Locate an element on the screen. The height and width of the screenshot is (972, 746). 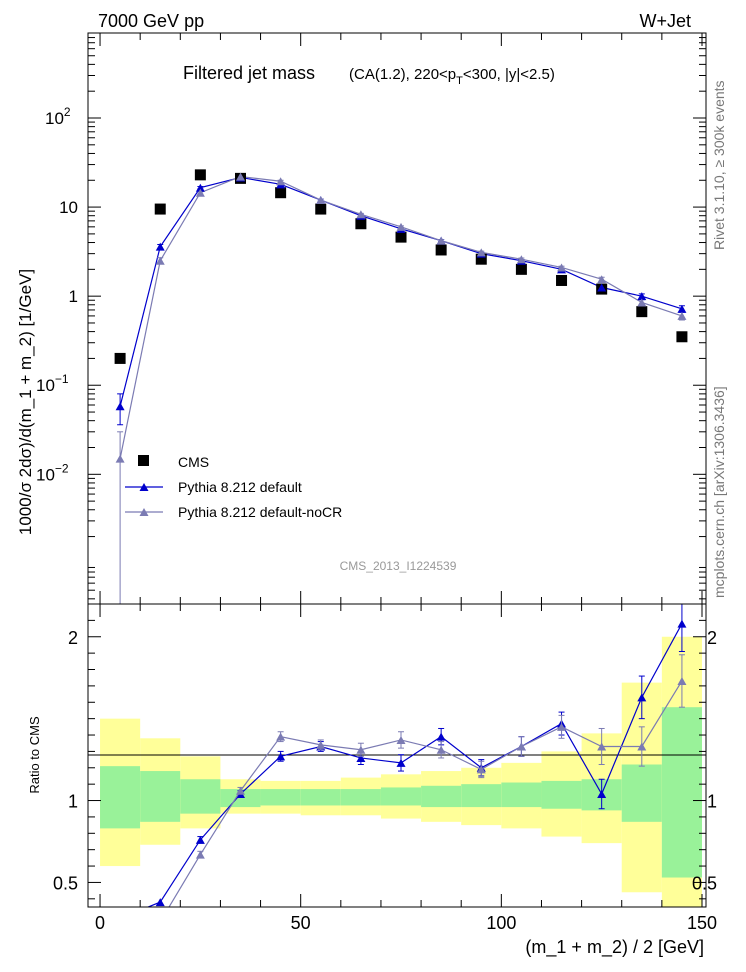
side-label-mcplots: mcplots.cern.ch [arXiv:1306.3436] is located at coordinates (719, 492).